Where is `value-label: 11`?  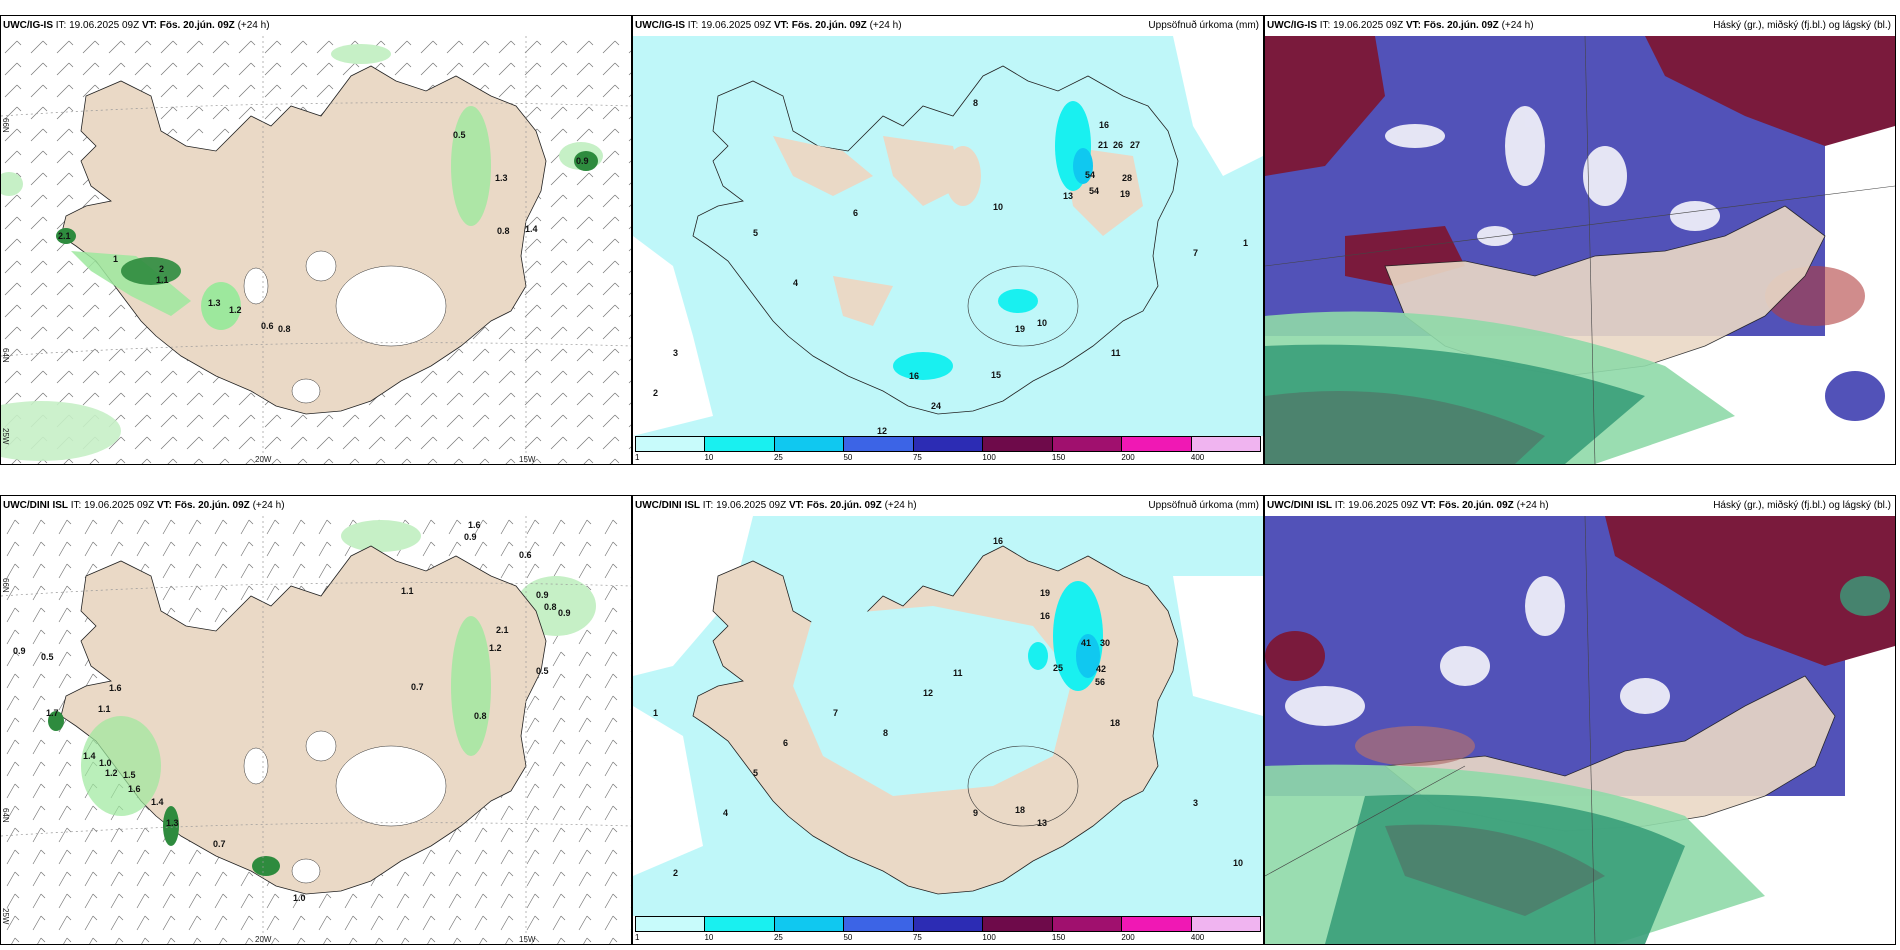
value-label: 11 is located at coordinates (1116, 353).